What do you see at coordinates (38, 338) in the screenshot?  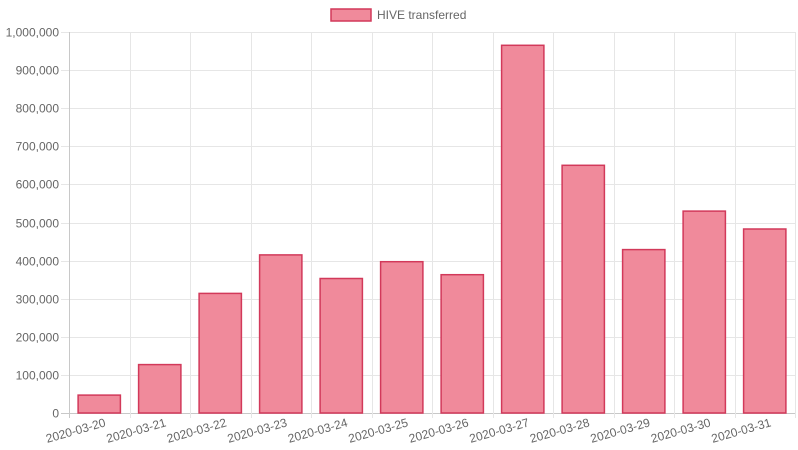 I see `y-tick-label: 200,000` at bounding box center [38, 338].